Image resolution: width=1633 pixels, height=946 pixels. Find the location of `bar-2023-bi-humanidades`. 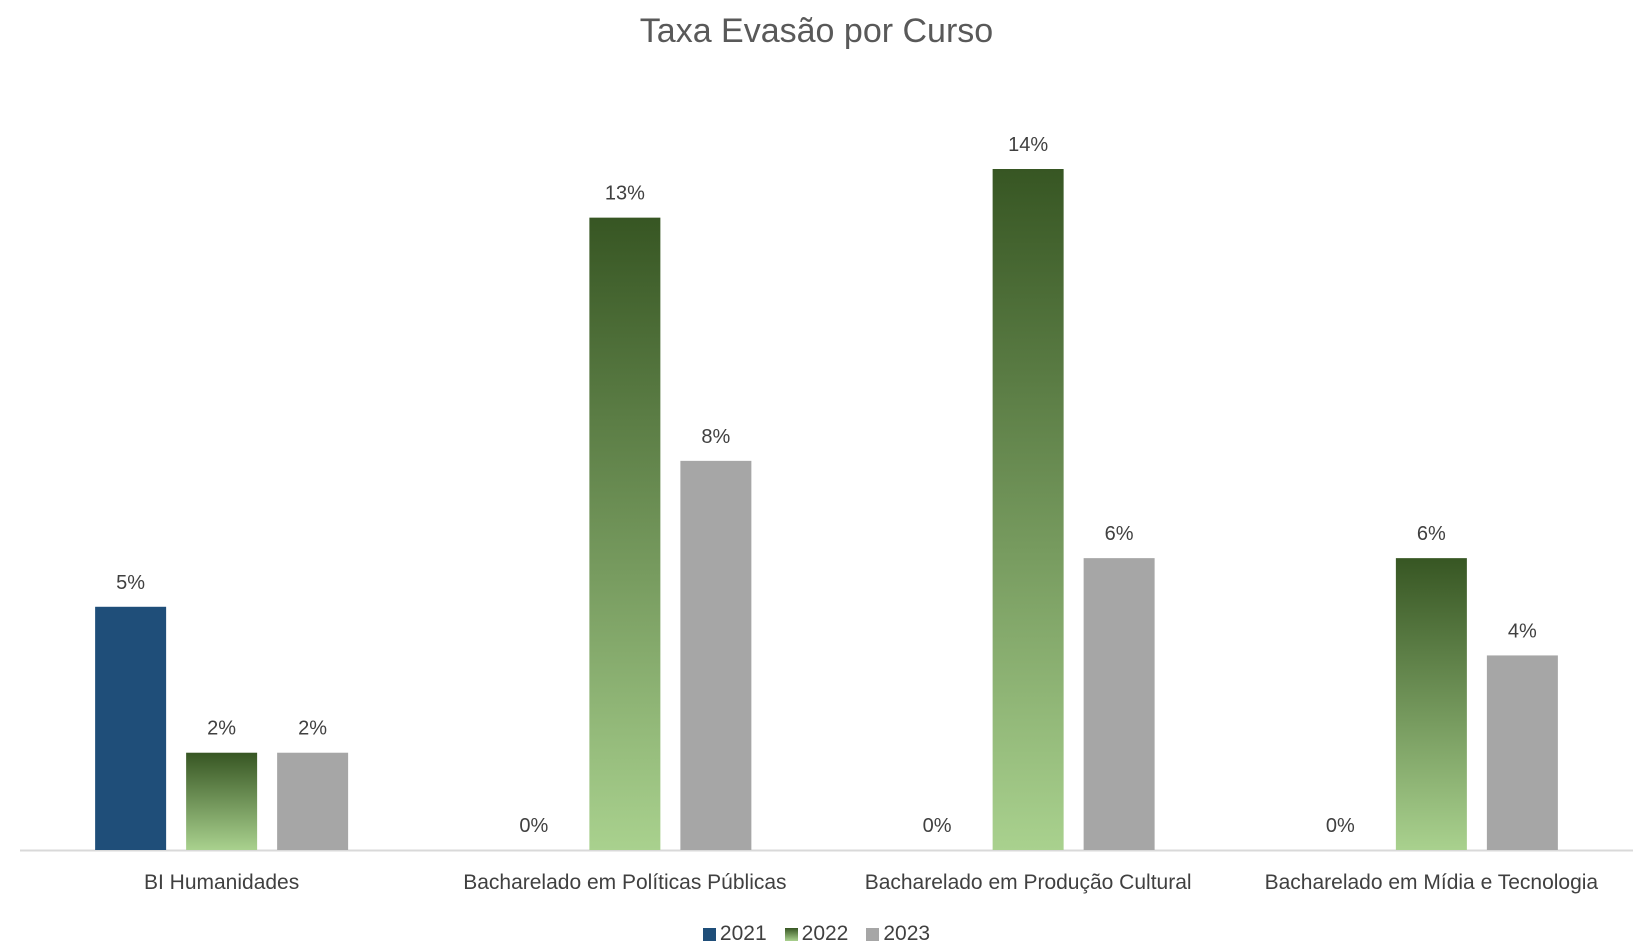

bar-2023-bi-humanidades is located at coordinates (313, 801).